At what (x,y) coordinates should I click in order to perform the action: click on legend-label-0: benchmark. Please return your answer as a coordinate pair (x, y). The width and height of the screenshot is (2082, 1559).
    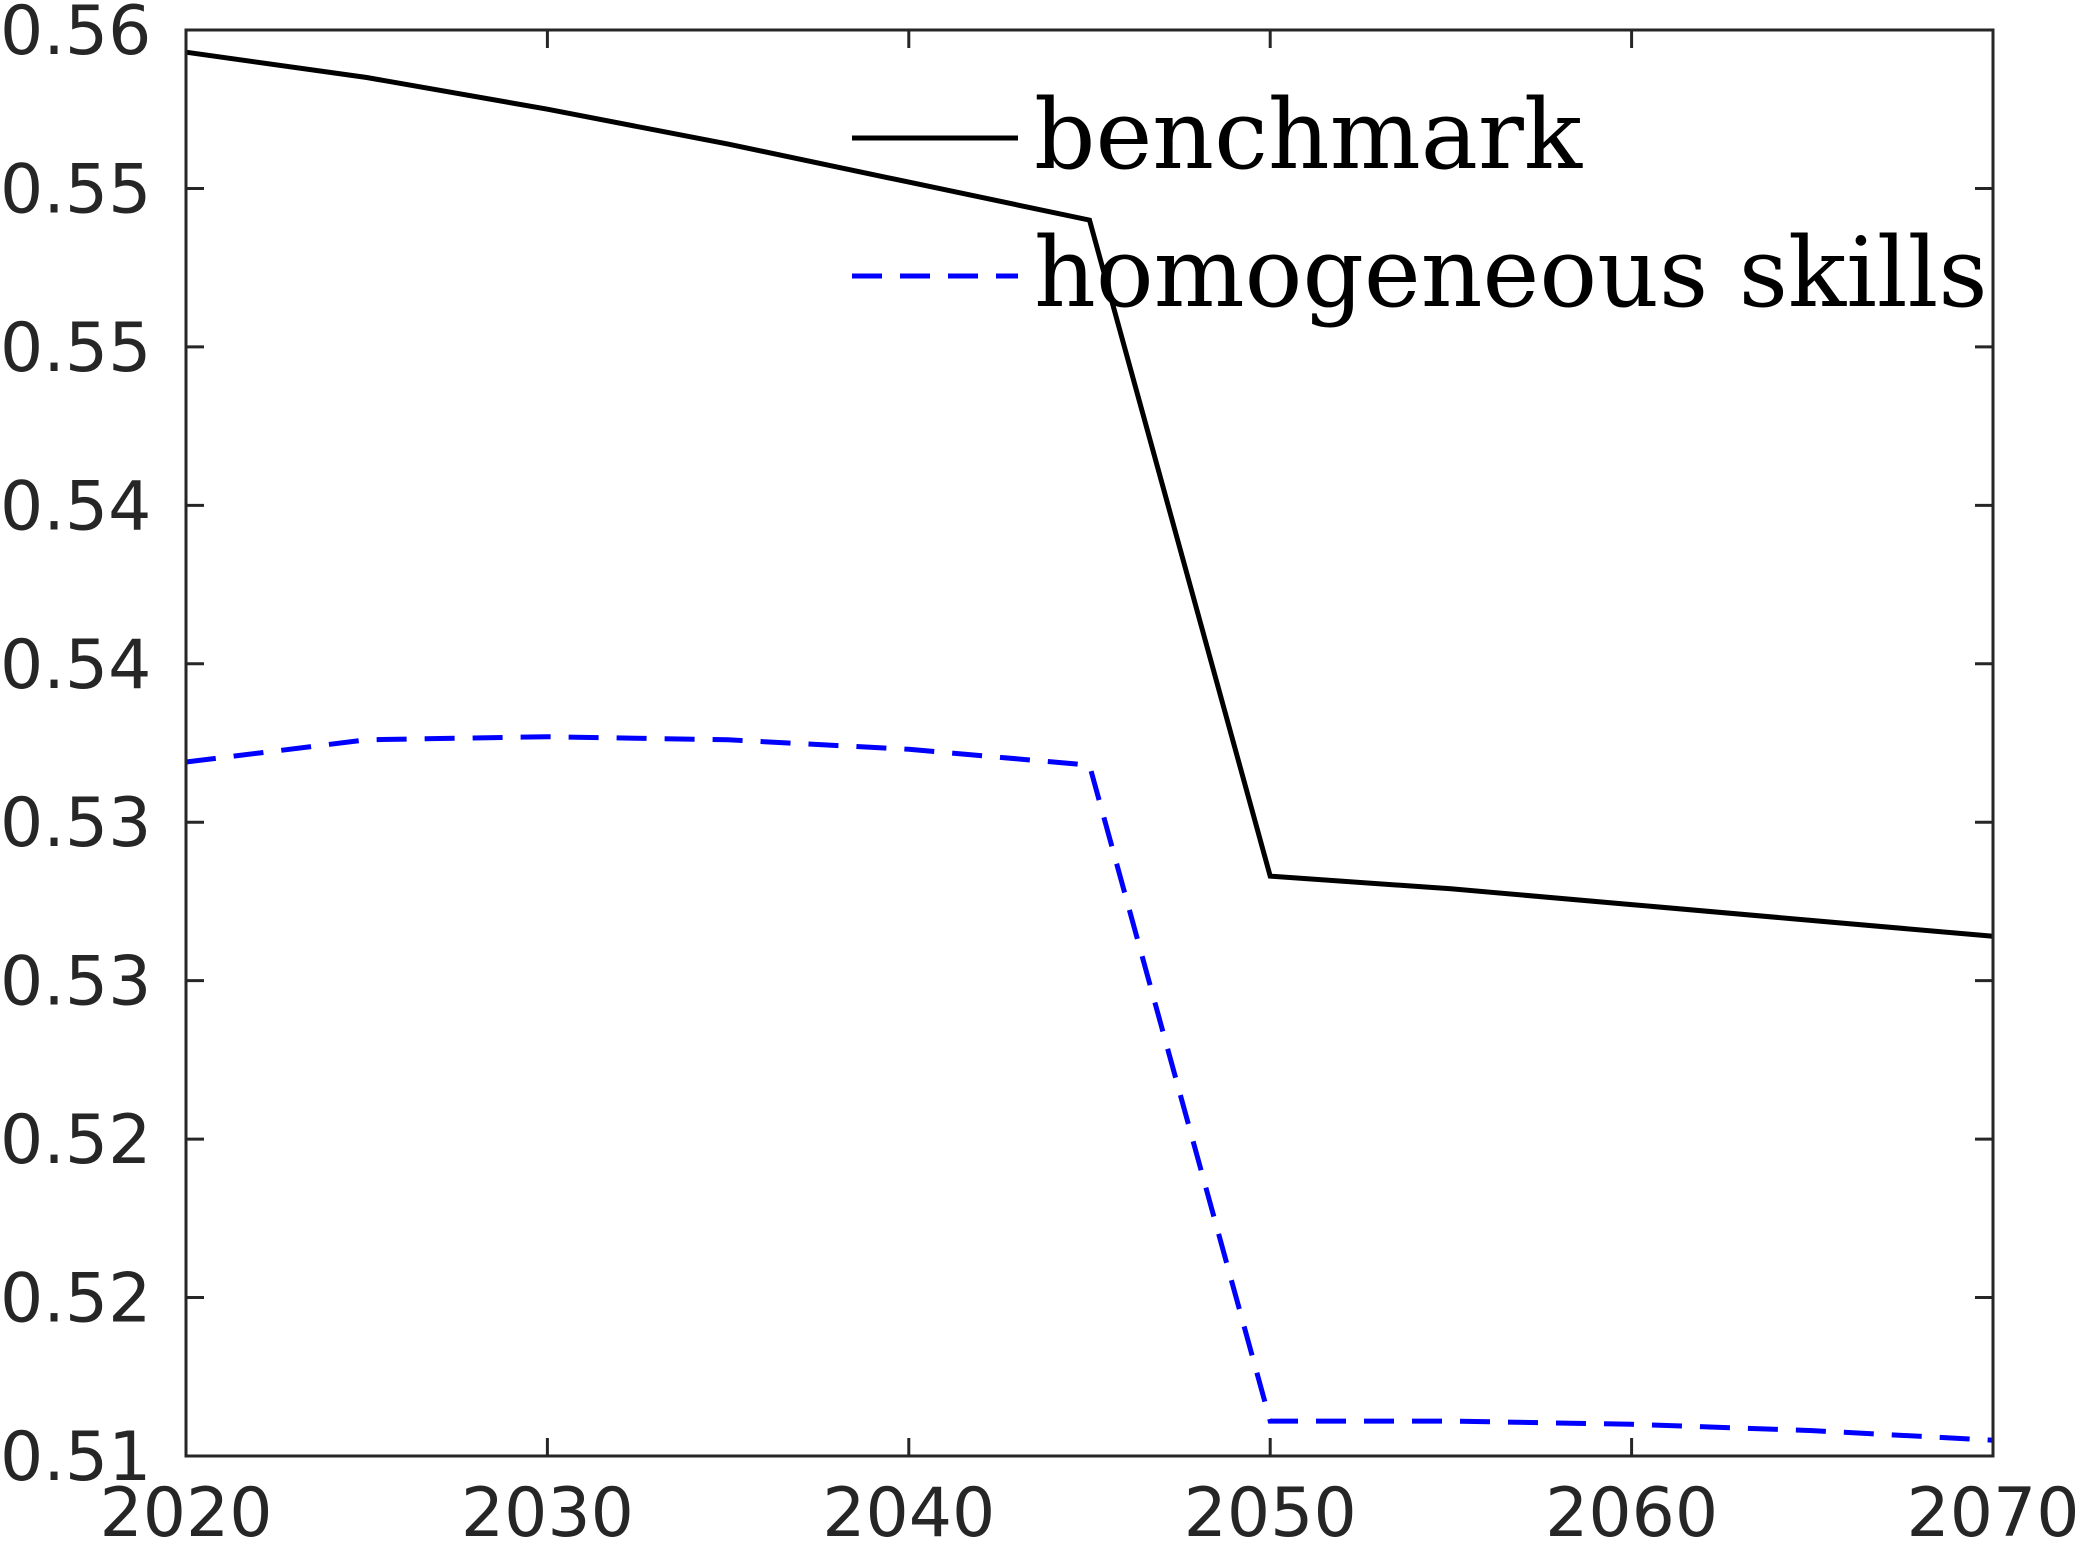
    Looking at the image, I should click on (1308, 135).